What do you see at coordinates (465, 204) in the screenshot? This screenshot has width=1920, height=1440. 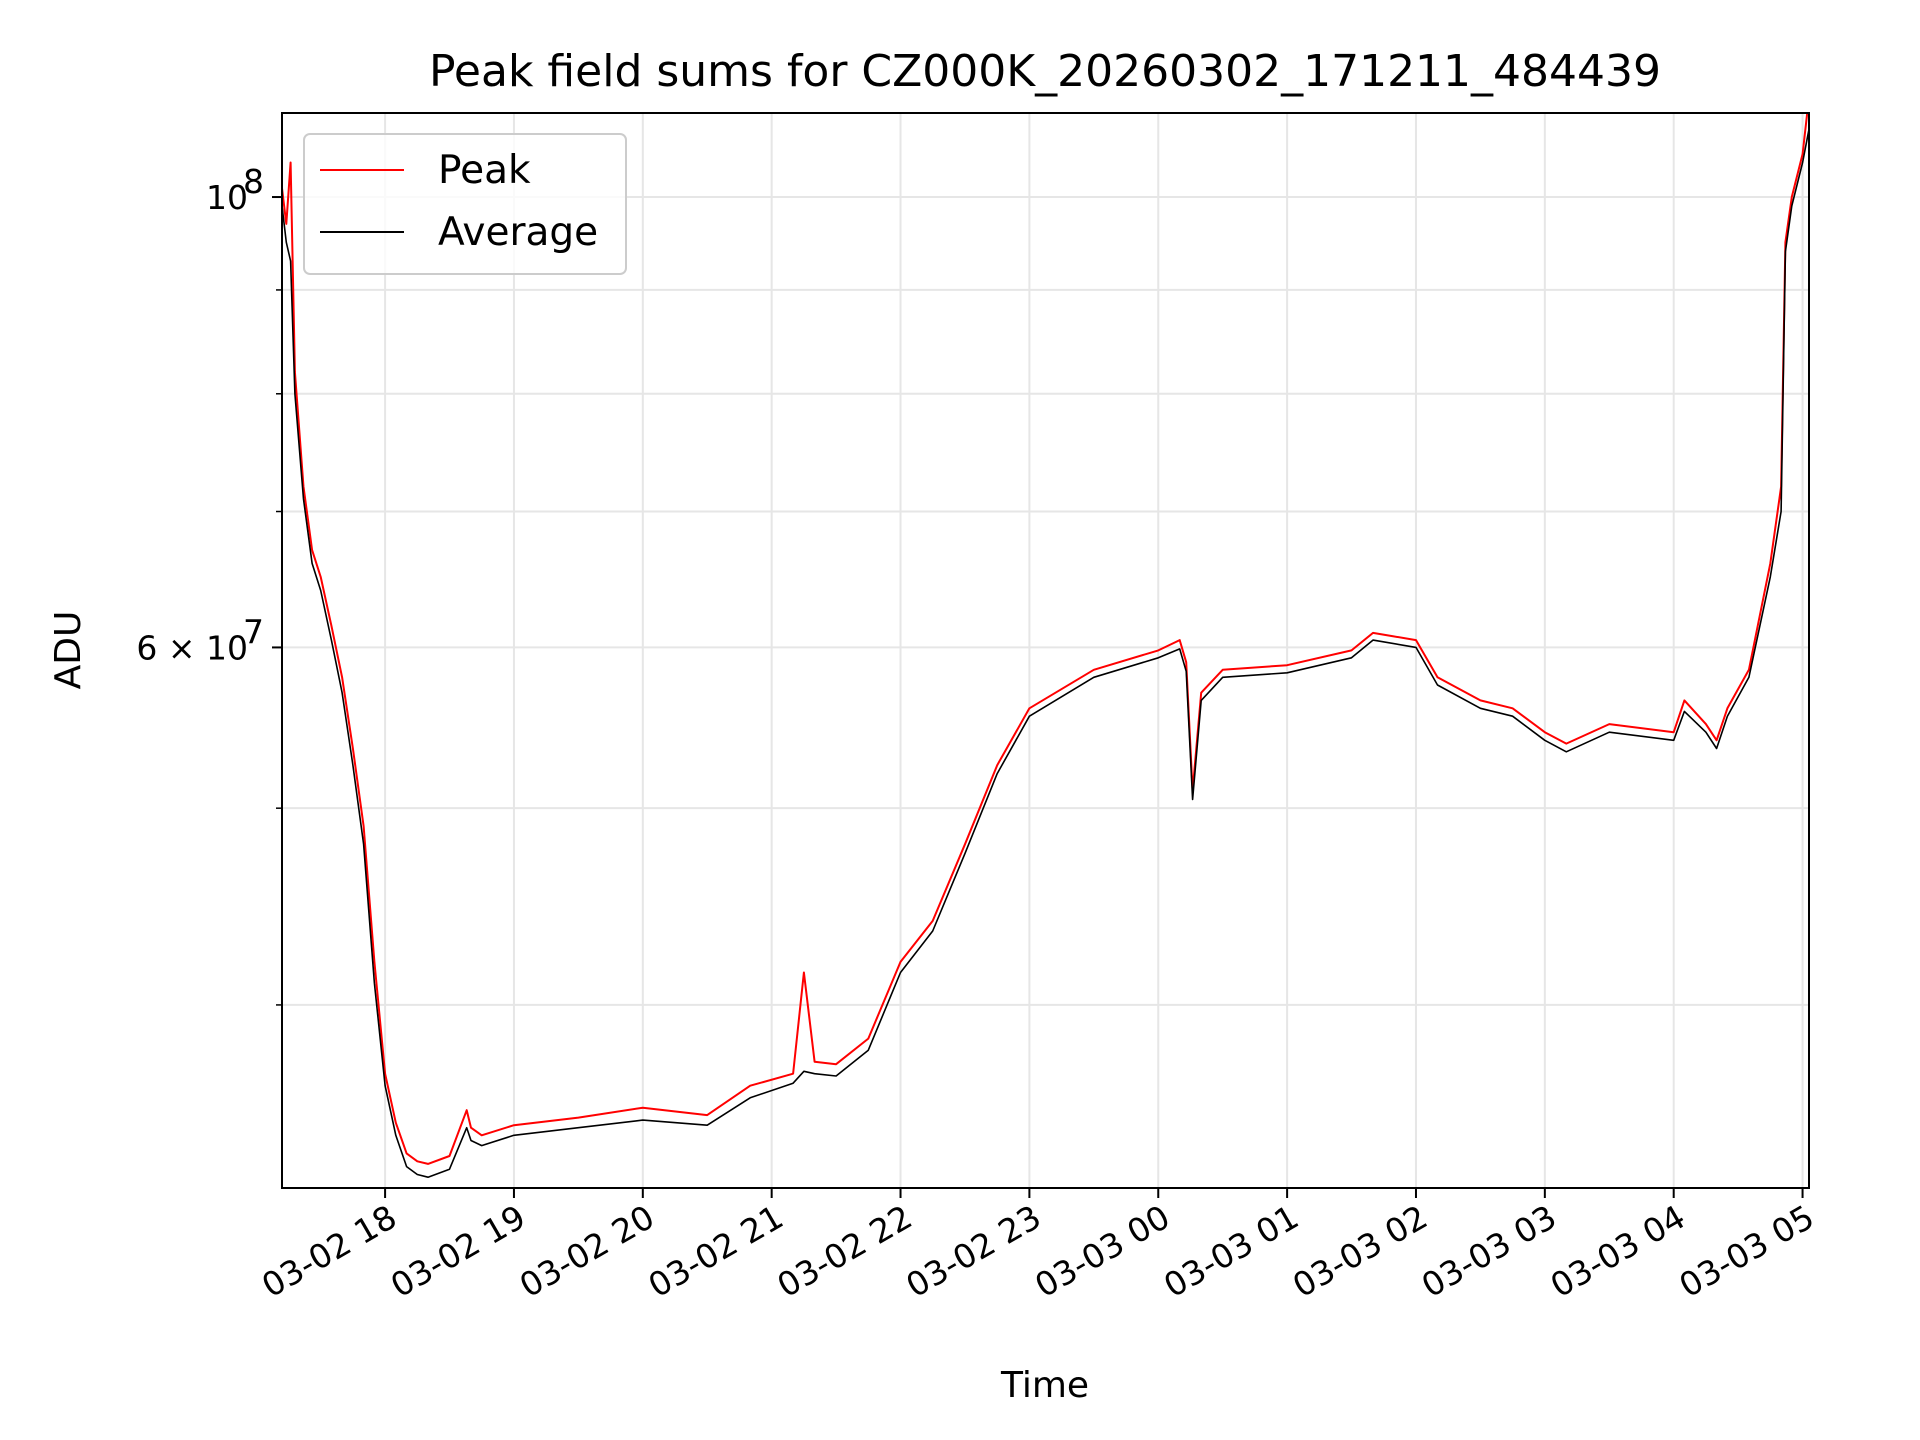 I see `legend: Peak Average` at bounding box center [465, 204].